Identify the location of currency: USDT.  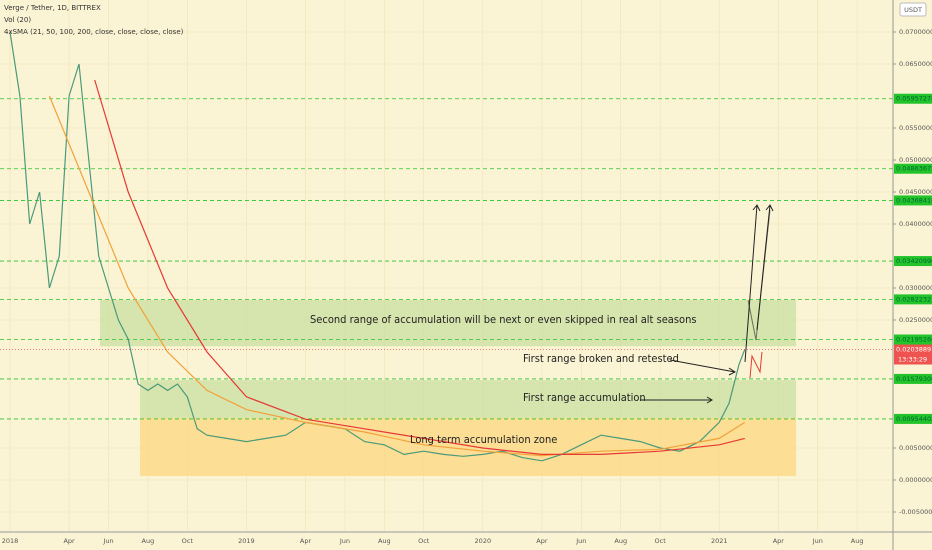
(913, 10).